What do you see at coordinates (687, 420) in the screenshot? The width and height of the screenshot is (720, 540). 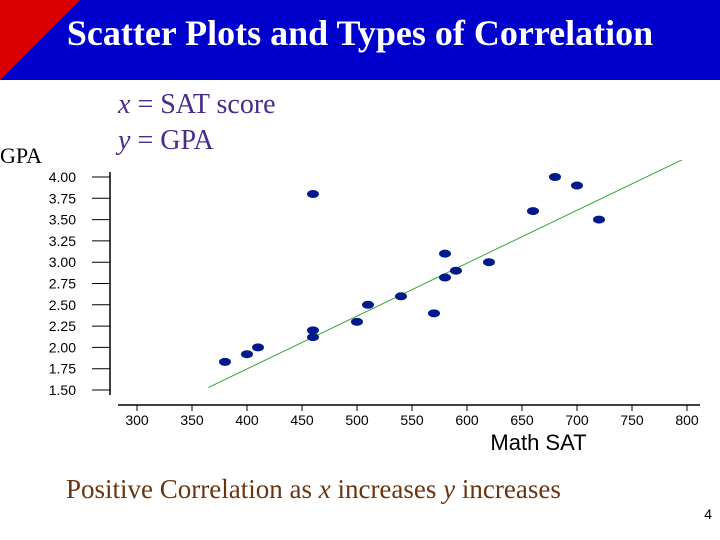 I see `x-tick-label: 800` at bounding box center [687, 420].